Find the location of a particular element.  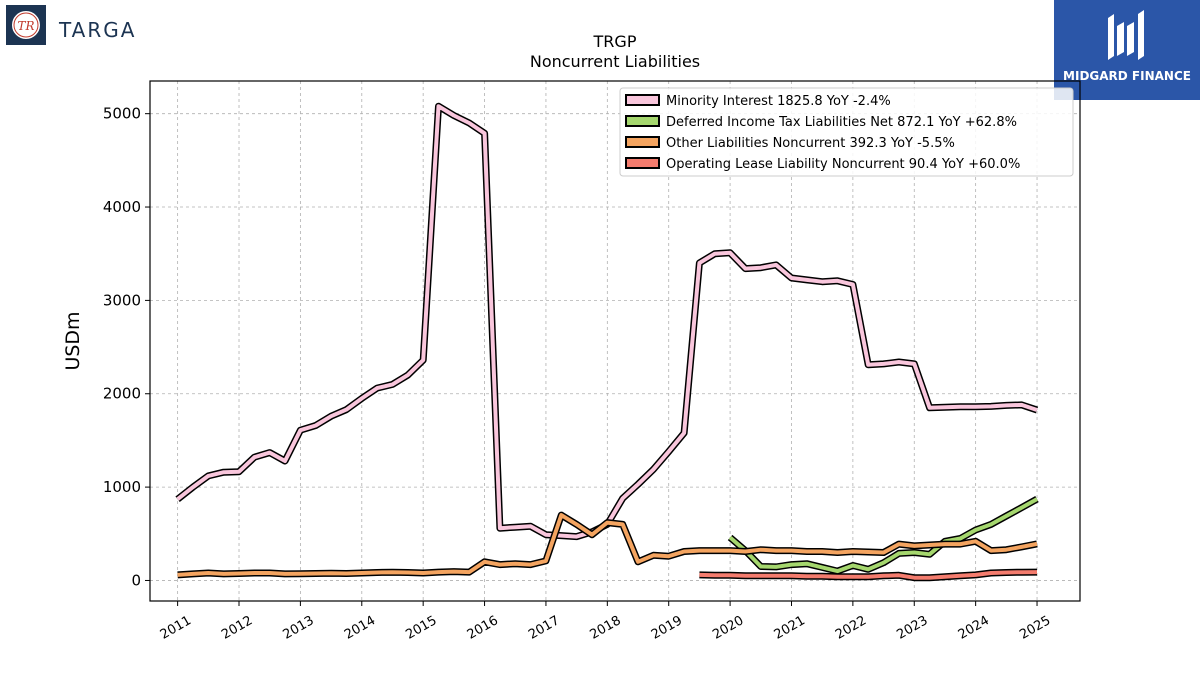

x-tick-label: 2015 is located at coordinates (421, 628).